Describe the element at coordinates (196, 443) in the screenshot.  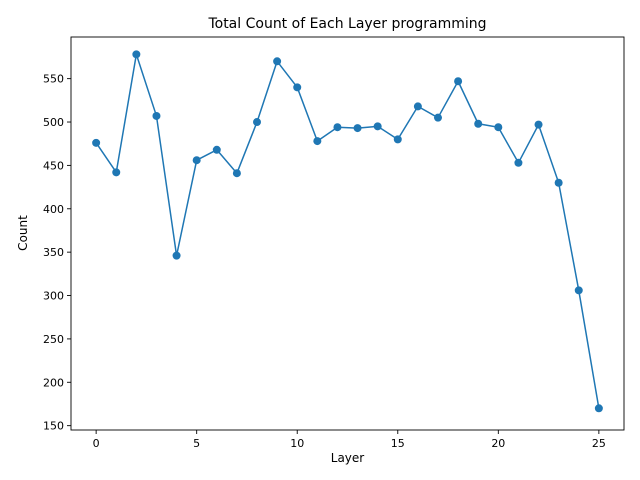
I see `x-tick-label: 5` at that location.